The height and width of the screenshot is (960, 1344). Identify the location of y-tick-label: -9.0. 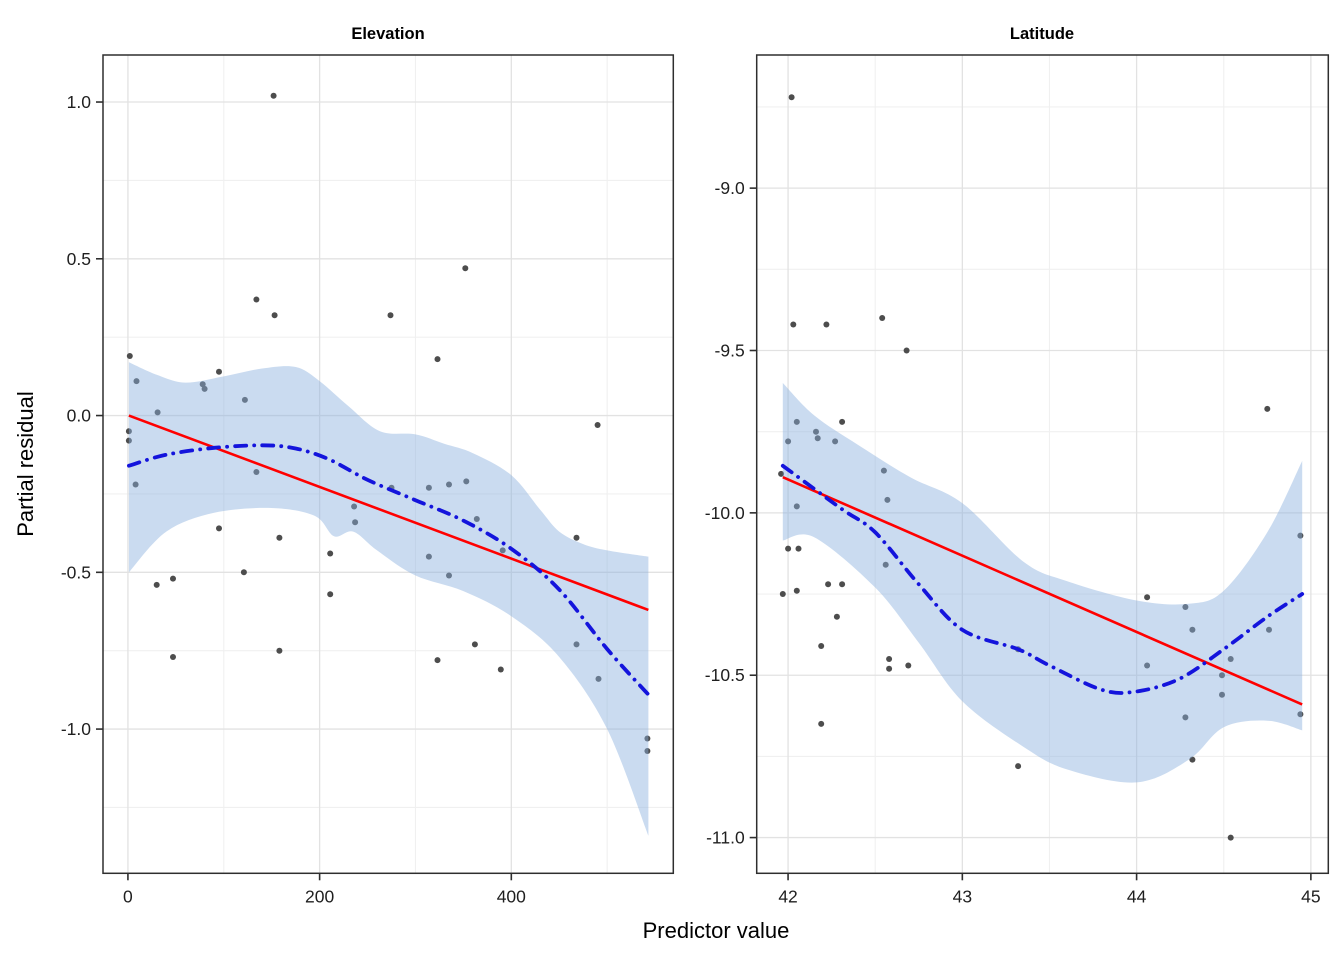
(730, 188).